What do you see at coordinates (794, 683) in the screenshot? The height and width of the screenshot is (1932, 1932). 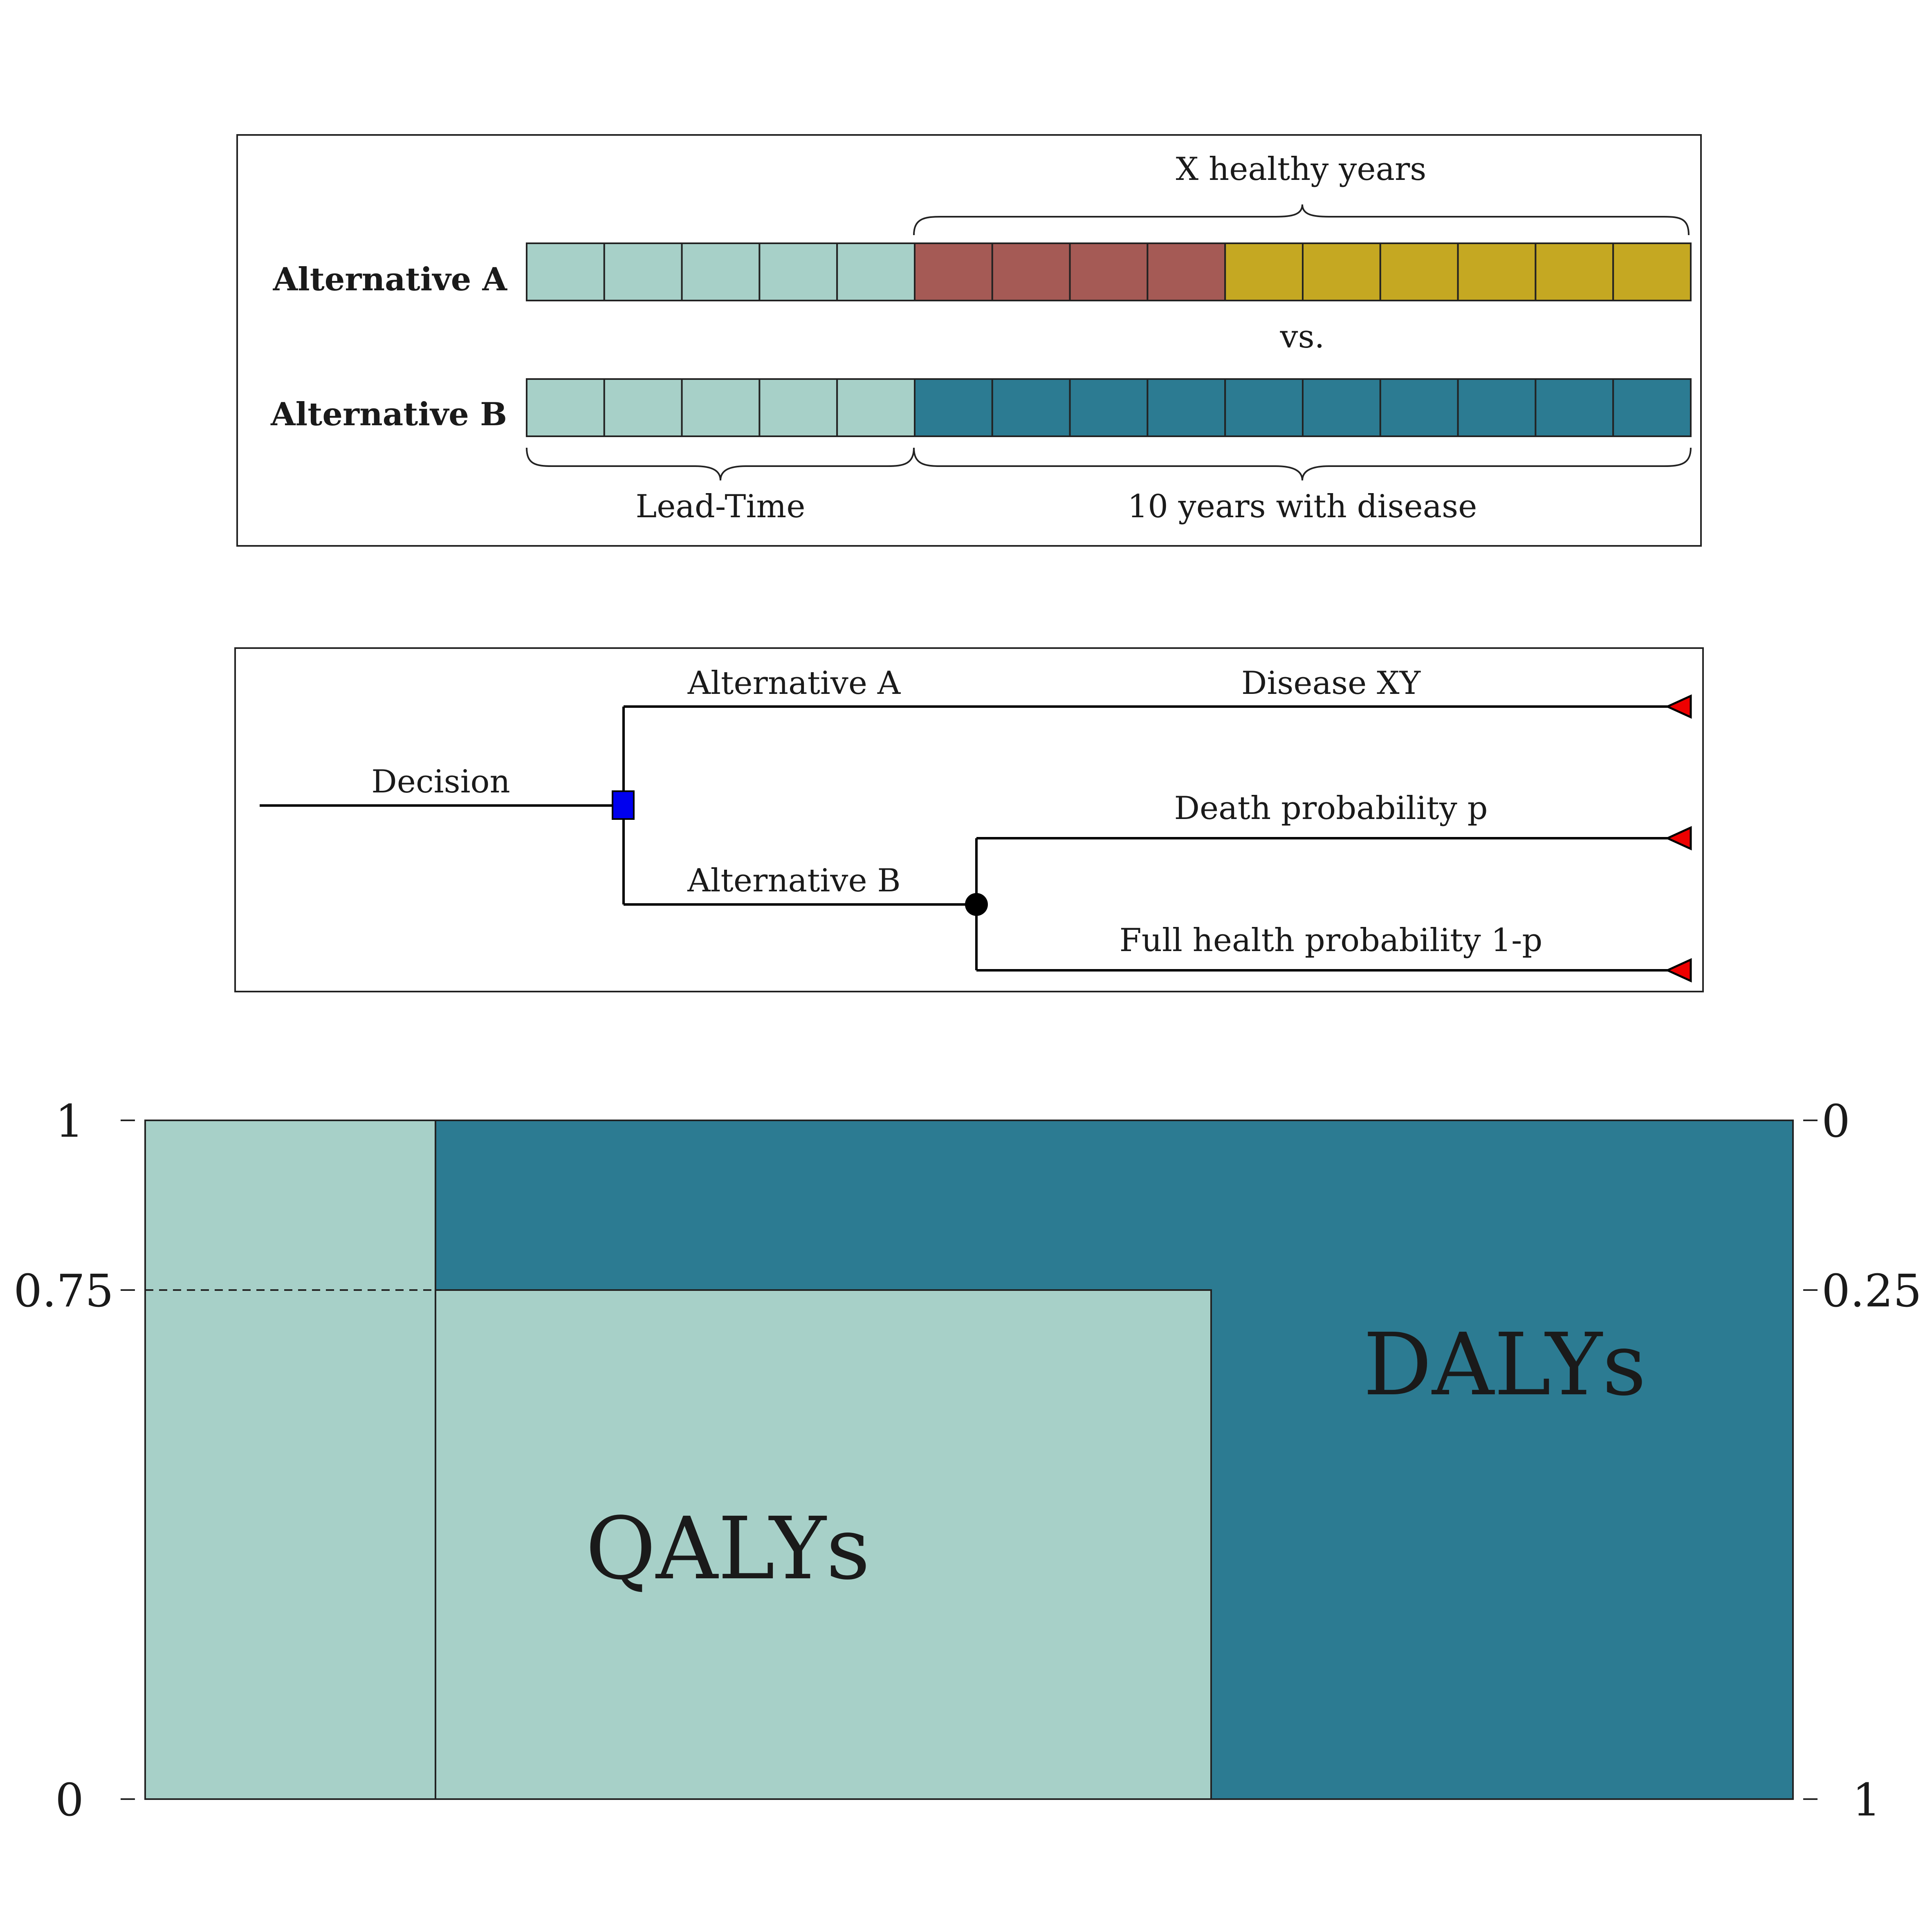 I see `branch-a-label: Alternative A` at bounding box center [794, 683].